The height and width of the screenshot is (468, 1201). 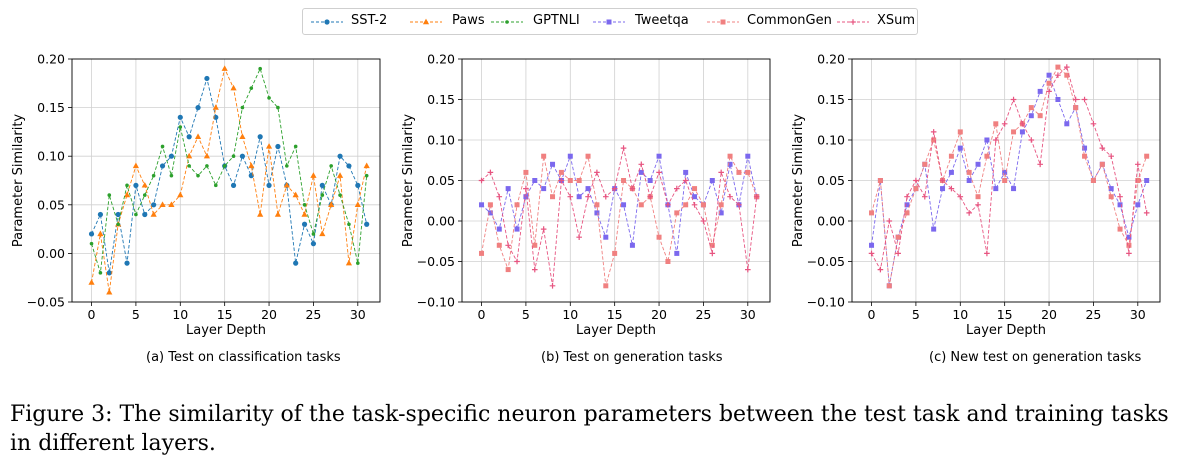 What do you see at coordinates (872, 314) in the screenshot?
I see `x-tick-label: 0` at bounding box center [872, 314].